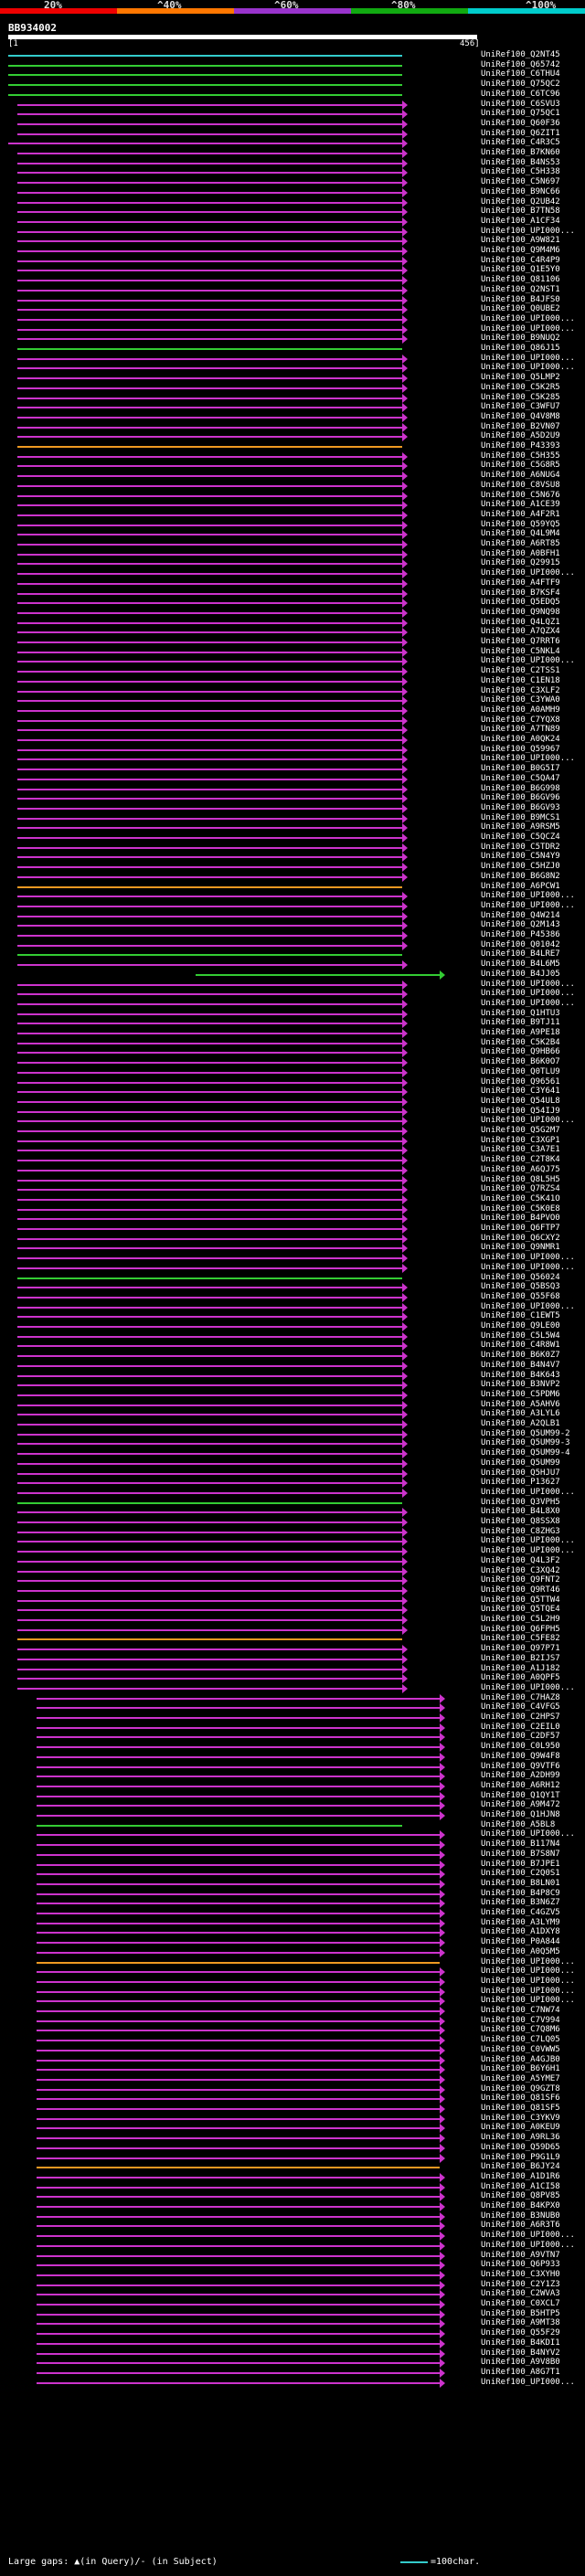  Describe the element at coordinates (293, 2158) in the screenshot. I see `hit-row: UniRef100_P9G1L9` at that location.